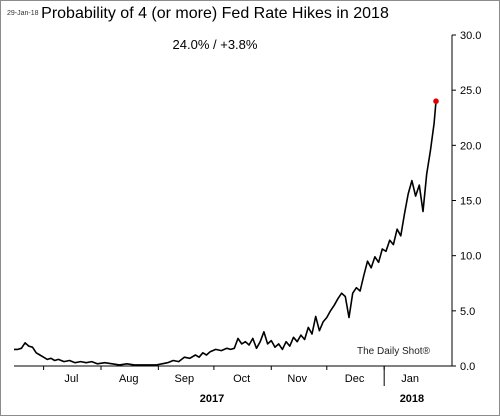 The height and width of the screenshot is (416, 500). I want to click on year-label: 2018, so click(412, 399).